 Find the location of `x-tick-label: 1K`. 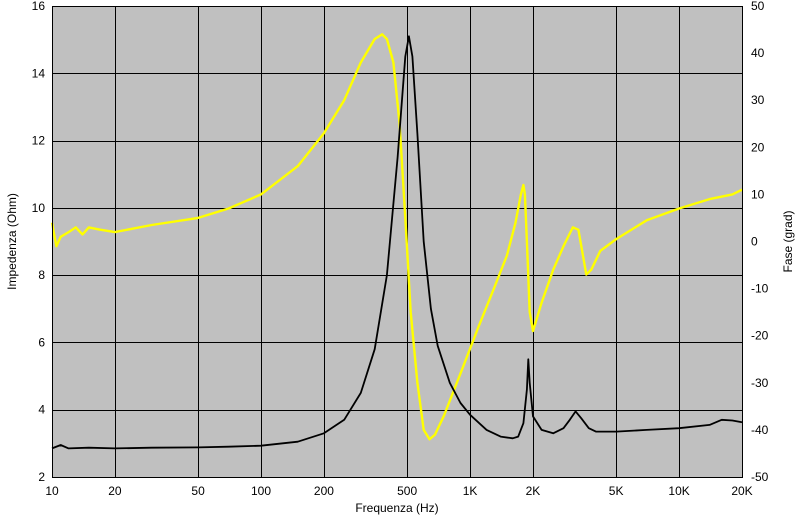

x-tick-label: 1K is located at coordinates (470, 491).